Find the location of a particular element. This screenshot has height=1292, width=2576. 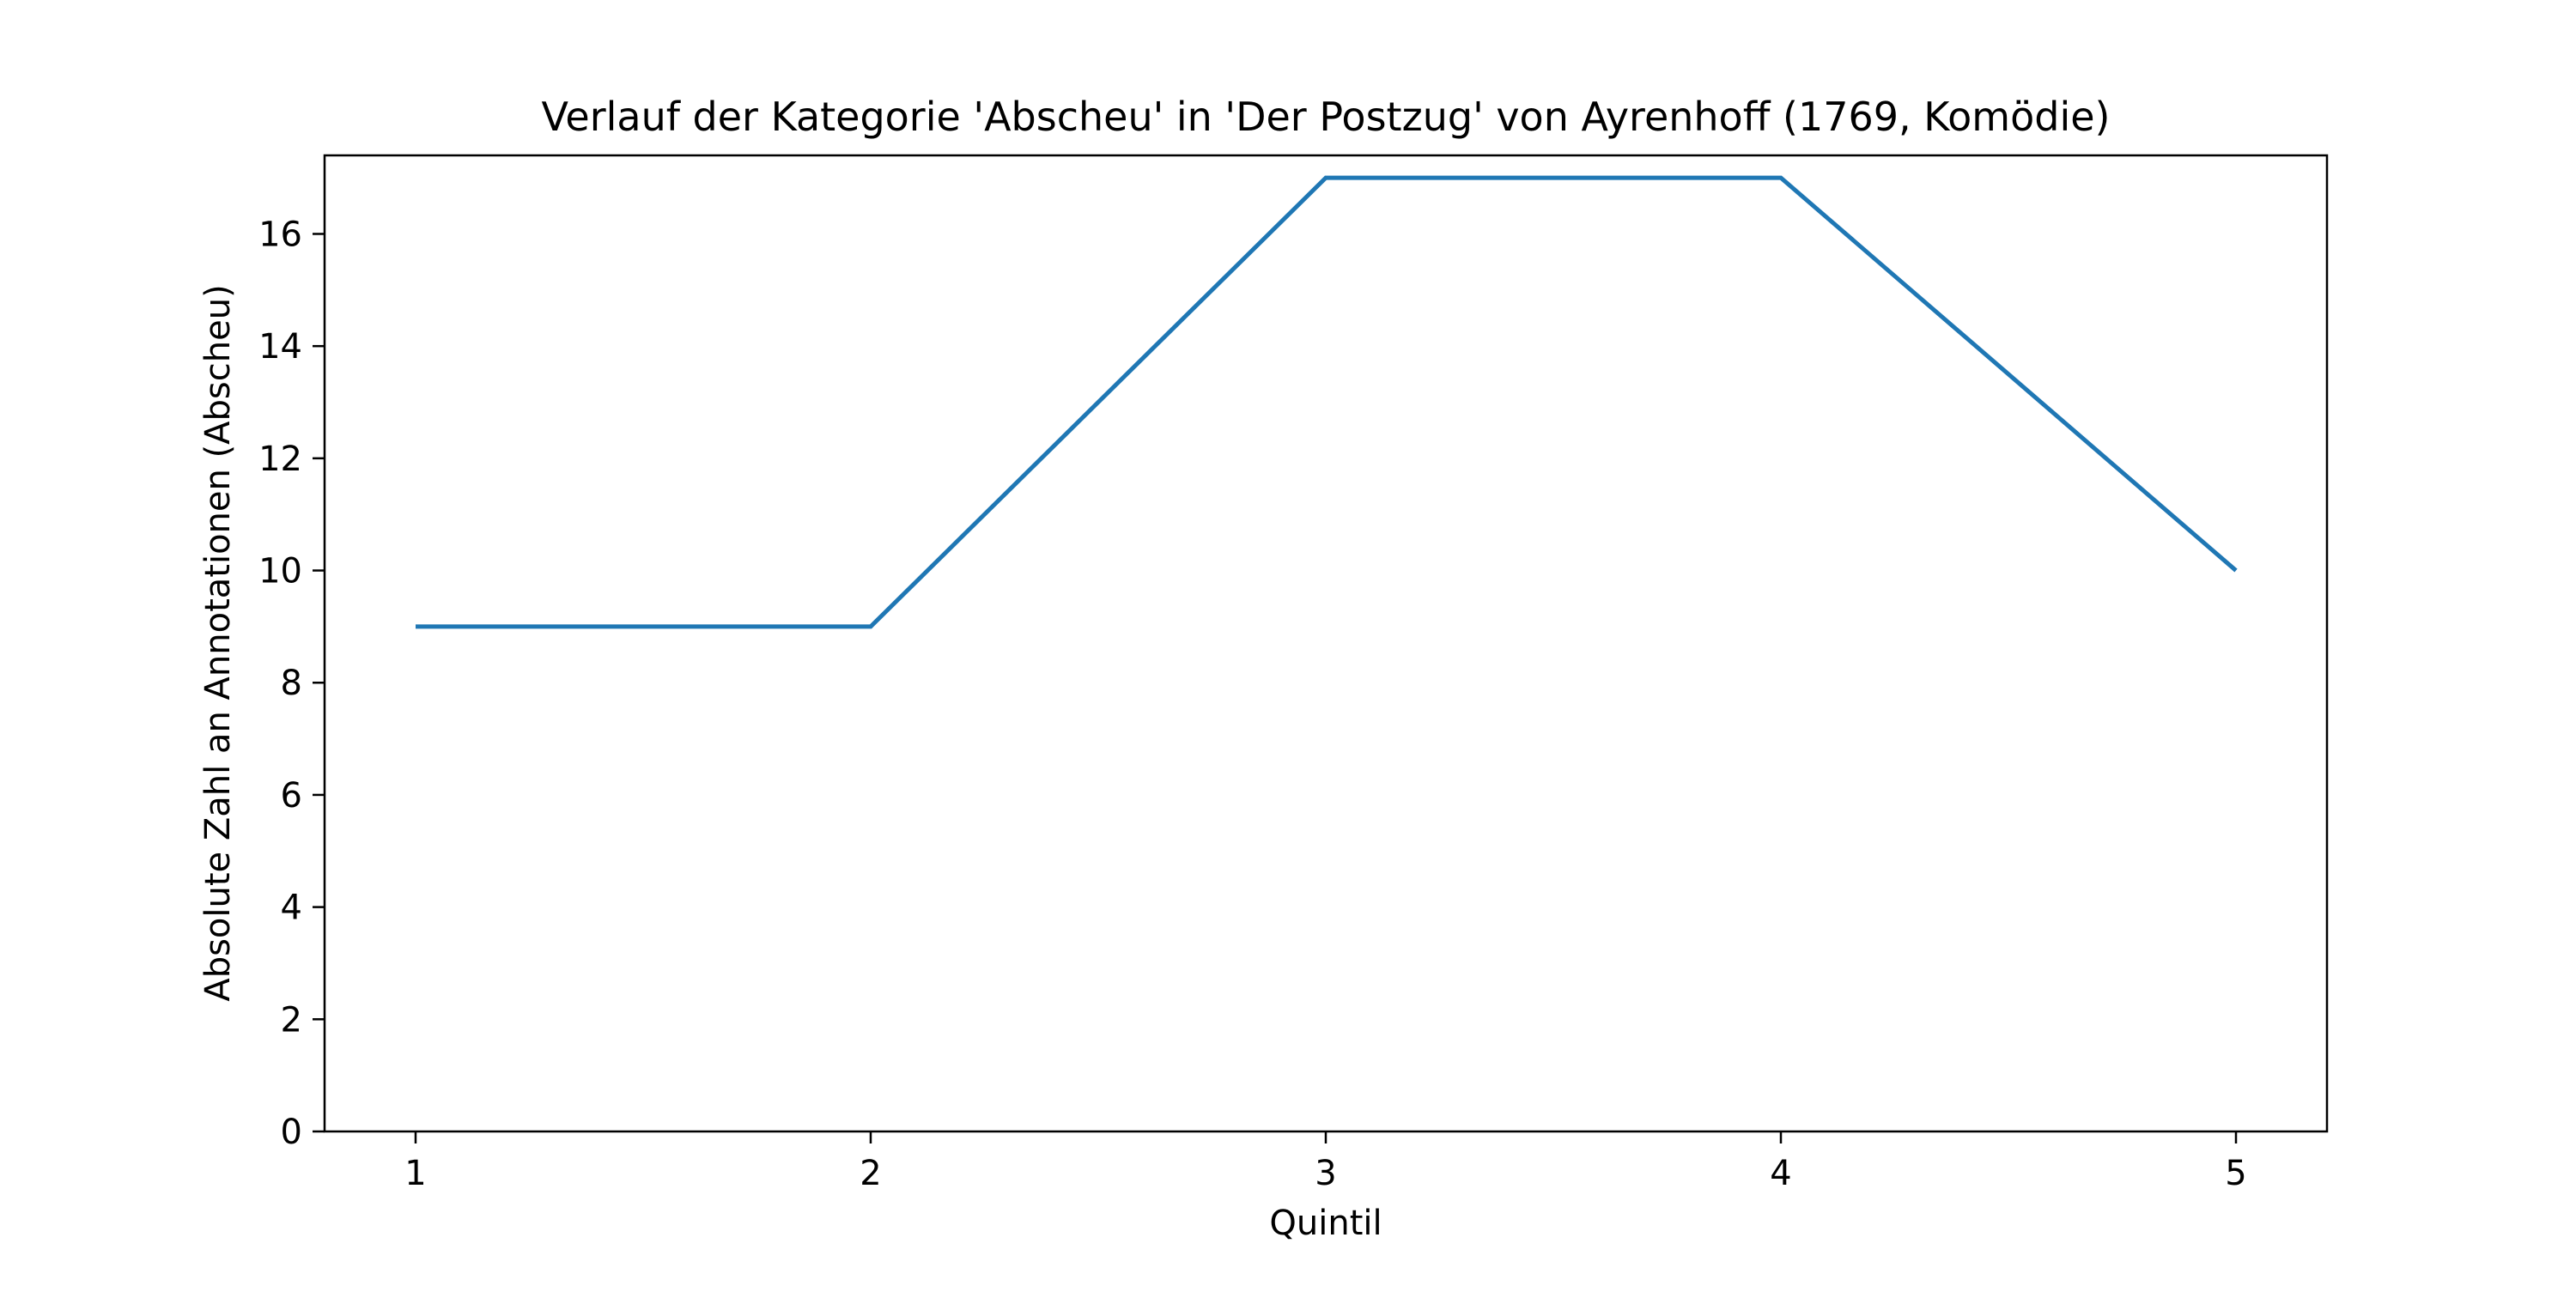

y-tick-label: 2 is located at coordinates (291, 1020).